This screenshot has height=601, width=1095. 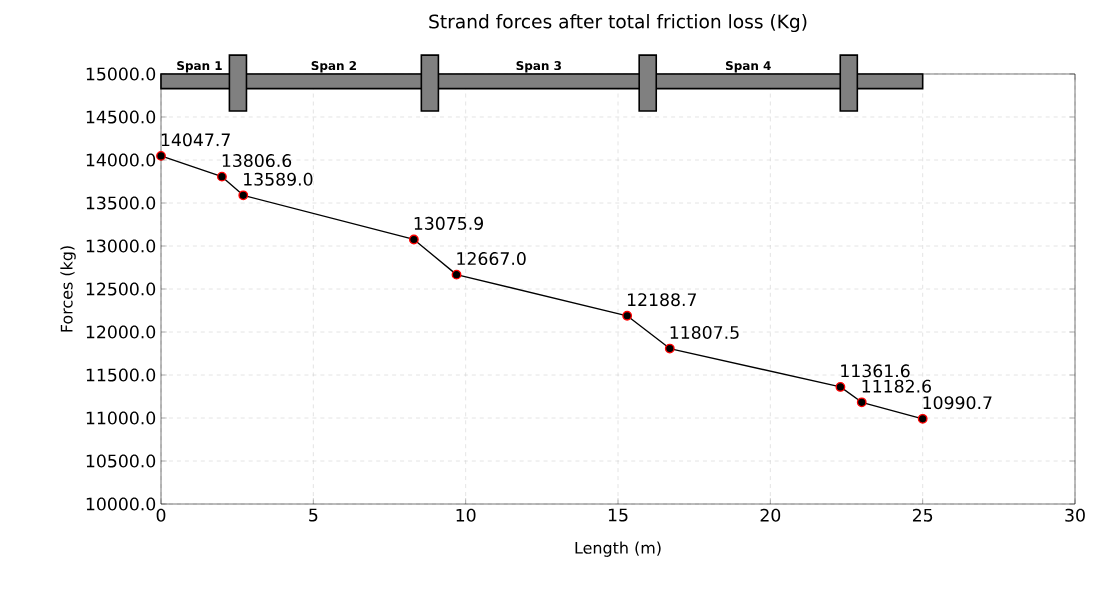 What do you see at coordinates (257, 161) in the screenshot?
I see `data-label: 13806.6` at bounding box center [257, 161].